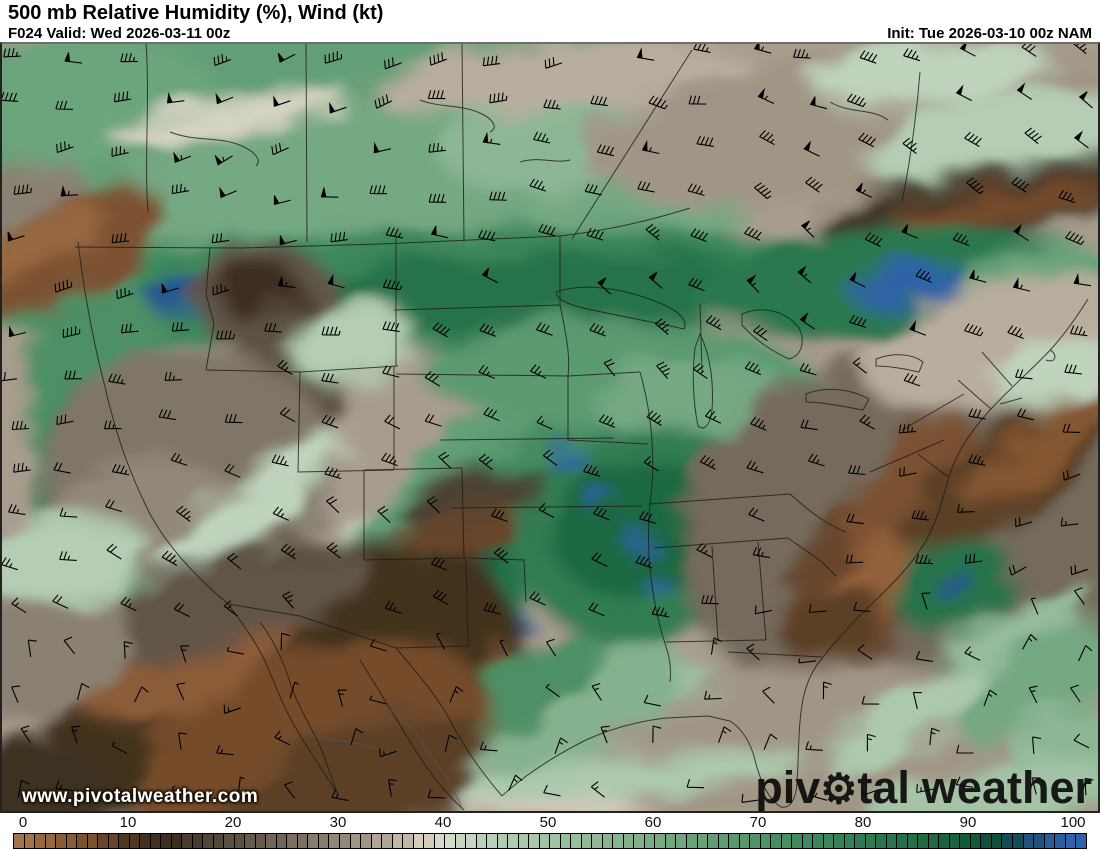 Image resolution: width=1100 pixels, height=850 pixels. I want to click on colorbar-tick: 80, so click(863, 822).